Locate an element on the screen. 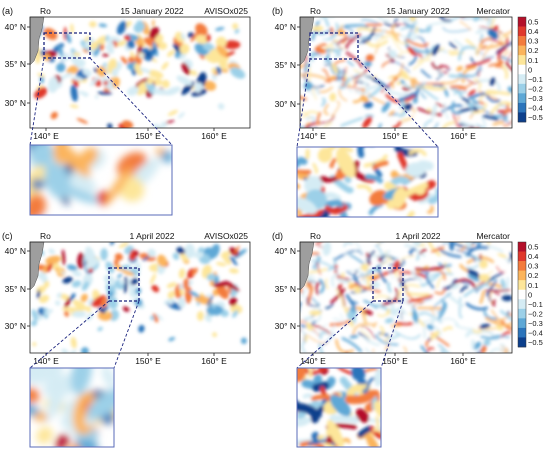  vorticity-field is located at coordinates (406, 72).